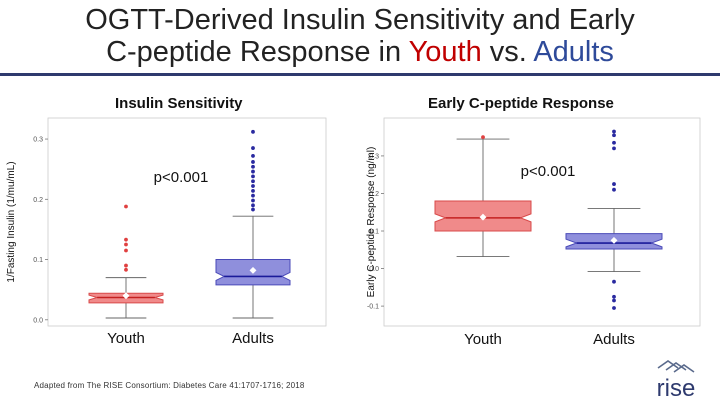 The width and height of the screenshot is (720, 405). What do you see at coordinates (483, 339) in the screenshot?
I see `panel-2-youth-category-label: Youth` at bounding box center [483, 339].